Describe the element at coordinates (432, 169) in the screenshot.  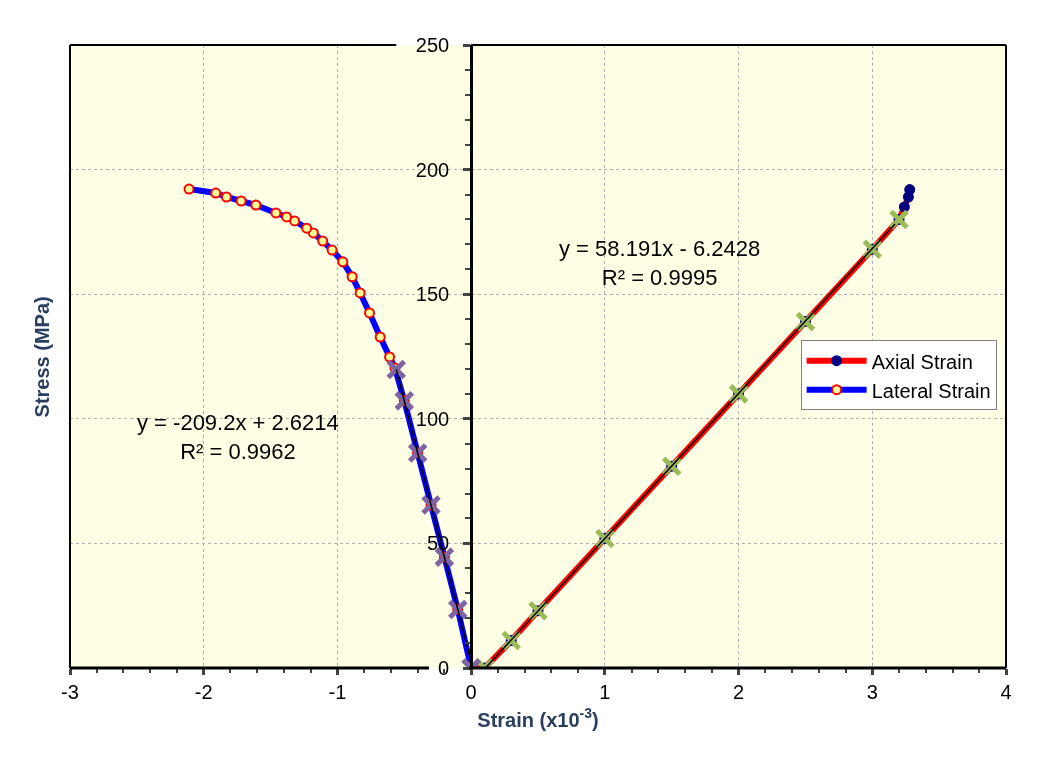
I see `y-tick-label: 200` at that location.